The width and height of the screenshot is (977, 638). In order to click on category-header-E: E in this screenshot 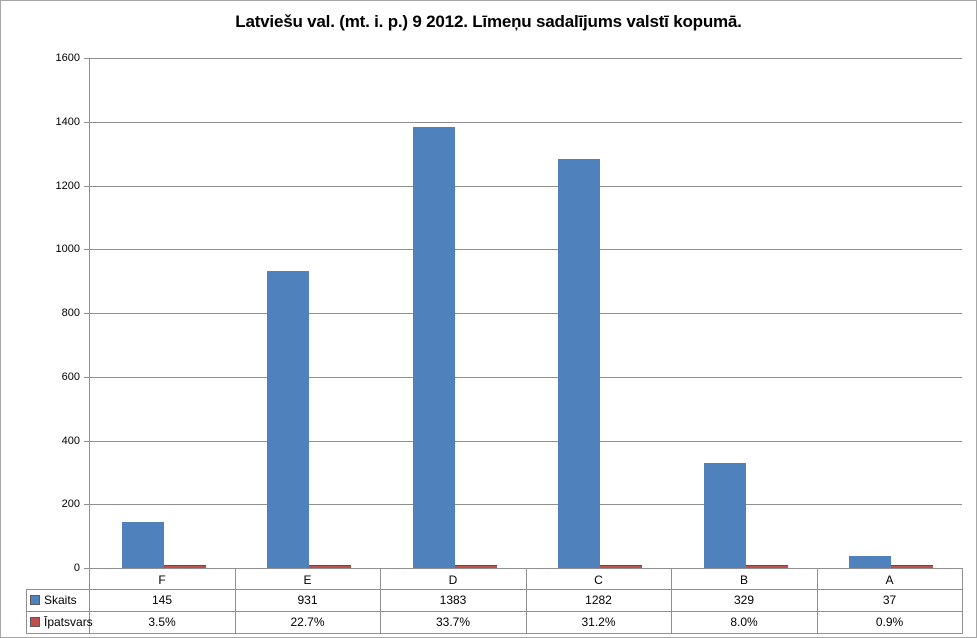, I will do `click(307, 580)`.